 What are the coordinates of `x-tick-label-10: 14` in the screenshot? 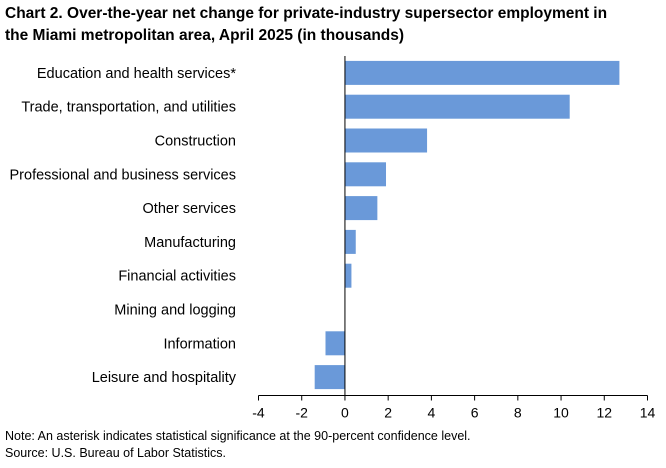 It's located at (648, 413).